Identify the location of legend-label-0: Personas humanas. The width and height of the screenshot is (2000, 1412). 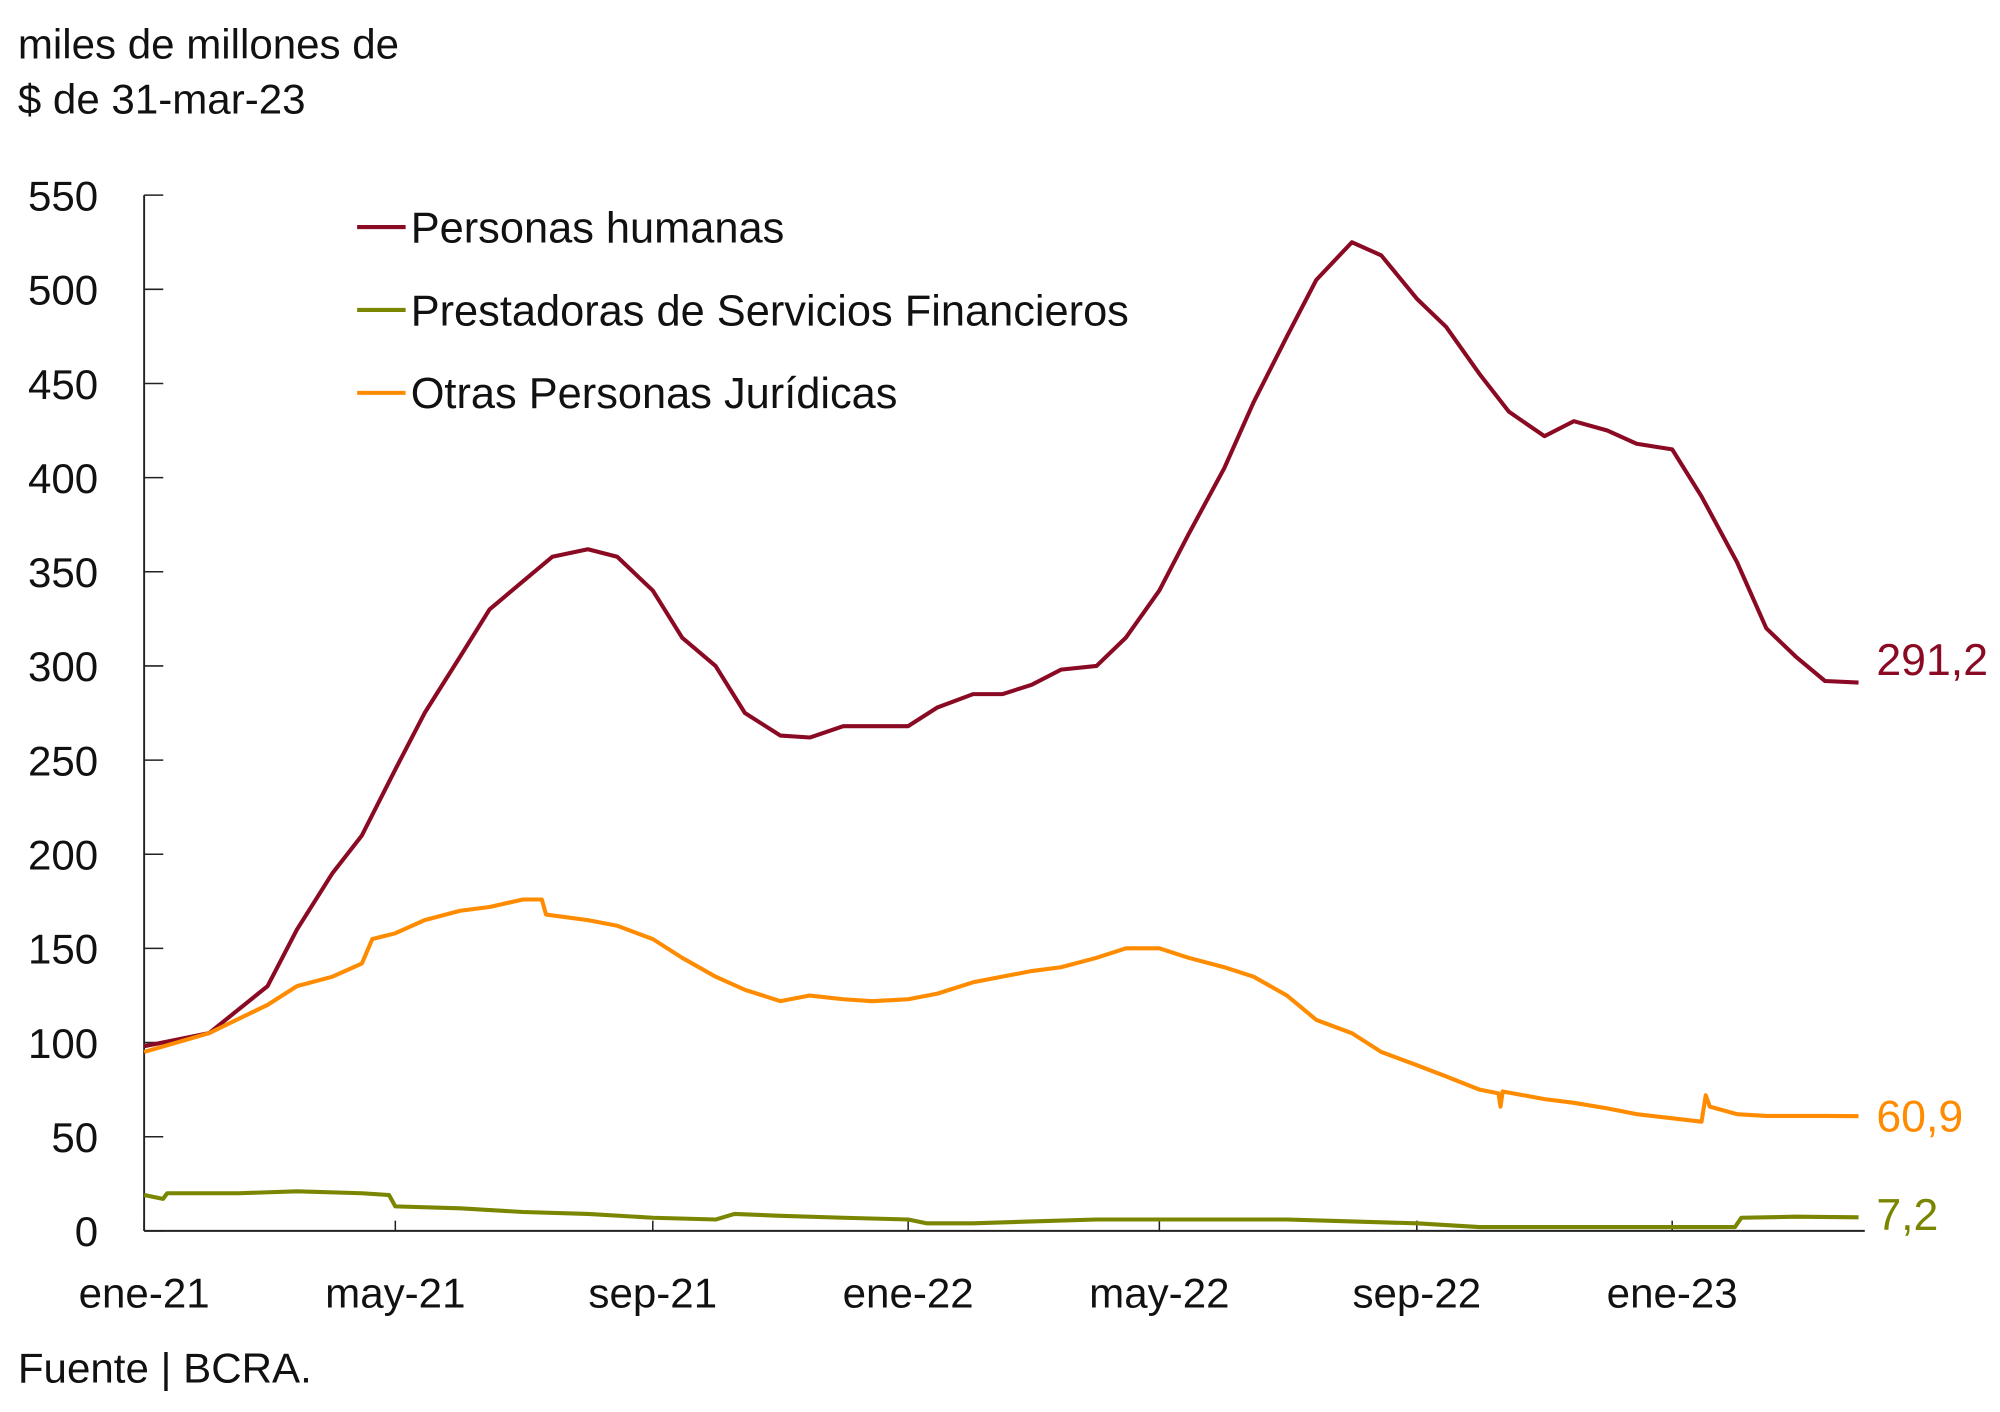
(598, 228).